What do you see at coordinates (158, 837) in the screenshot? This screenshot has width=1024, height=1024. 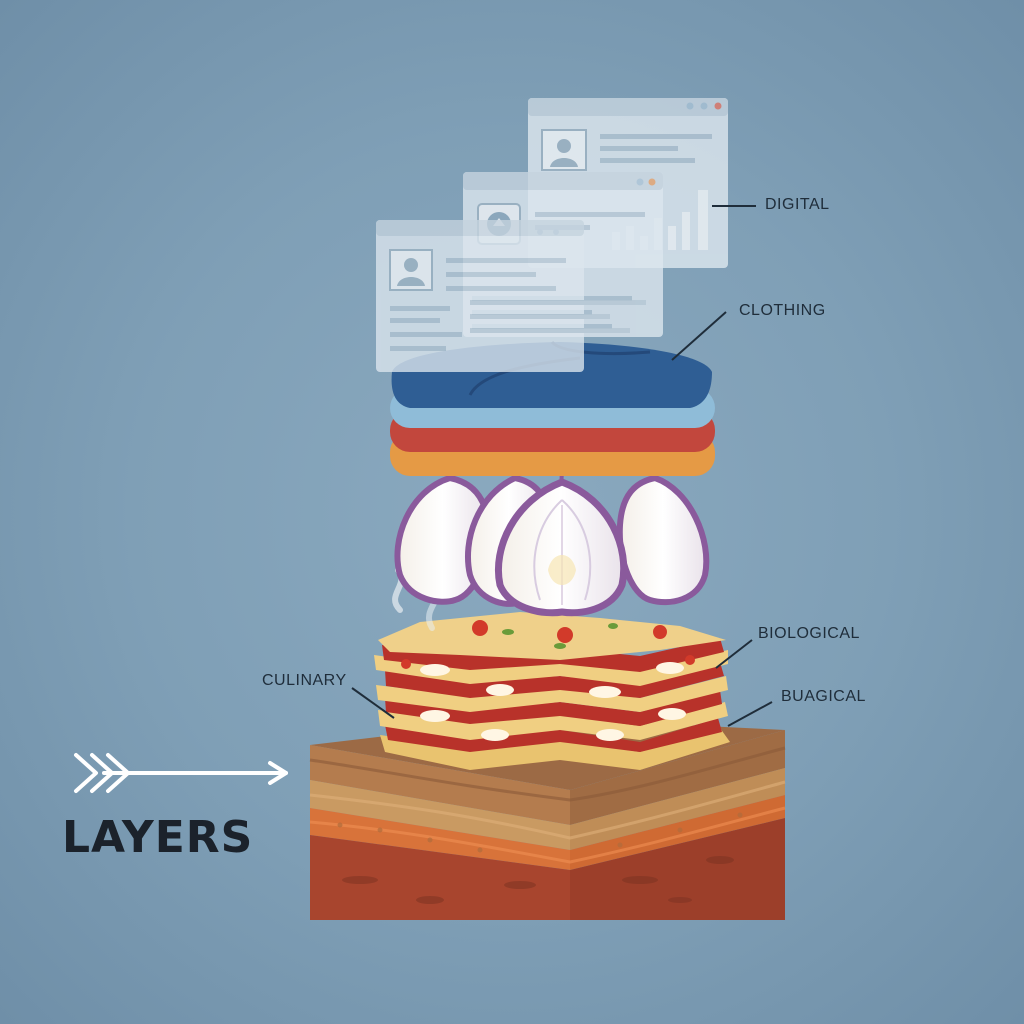 I see `page-title: LAYERS` at bounding box center [158, 837].